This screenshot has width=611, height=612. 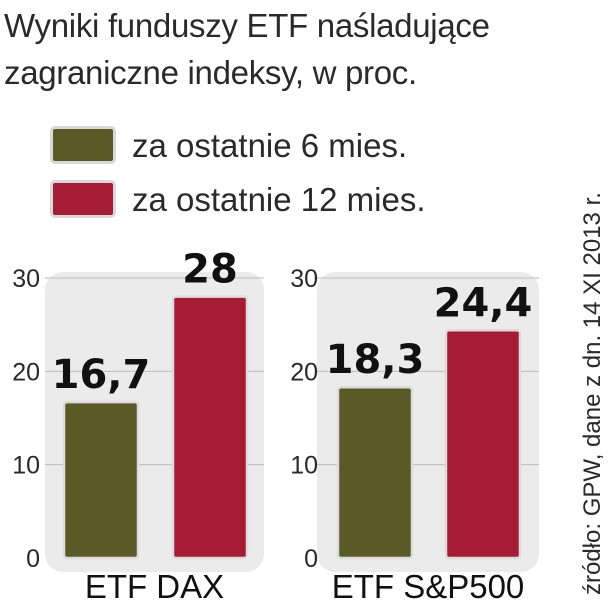 I want to click on source-note: źródło: GPW, dane z dn. 14 XI 2013 r., so click(x=592, y=393).